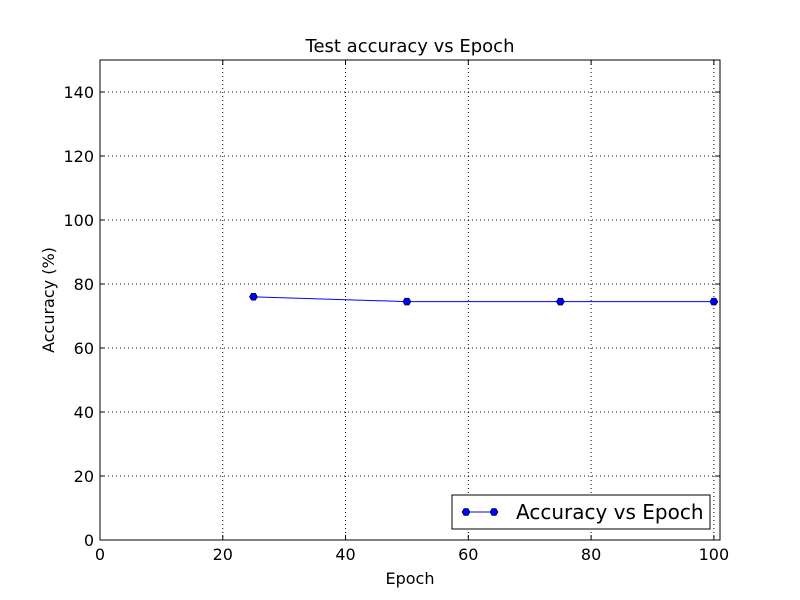 This screenshot has width=800, height=600. I want to click on x-tick-label: 80, so click(591, 554).